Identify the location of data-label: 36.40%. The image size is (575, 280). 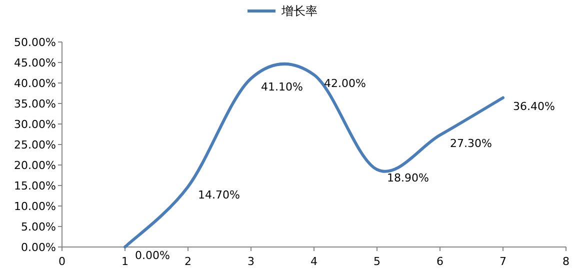
(534, 106).